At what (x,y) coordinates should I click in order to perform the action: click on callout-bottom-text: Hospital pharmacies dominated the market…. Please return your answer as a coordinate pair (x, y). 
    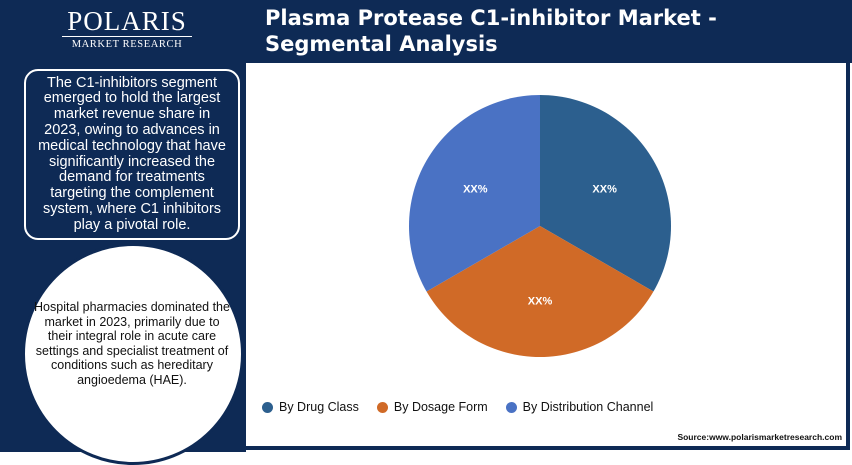
    Looking at the image, I should click on (132, 343).